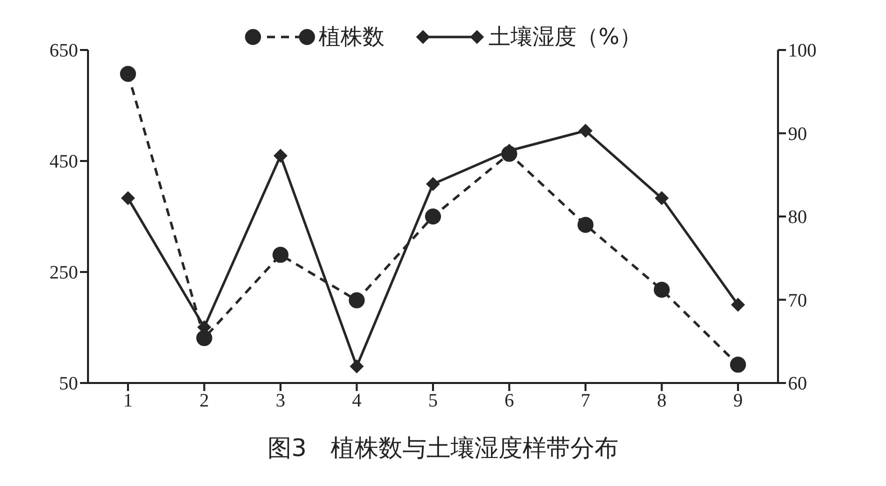 The image size is (886, 486). What do you see at coordinates (797, 301) in the screenshot?
I see `y2-tick-label: 70` at bounding box center [797, 301].